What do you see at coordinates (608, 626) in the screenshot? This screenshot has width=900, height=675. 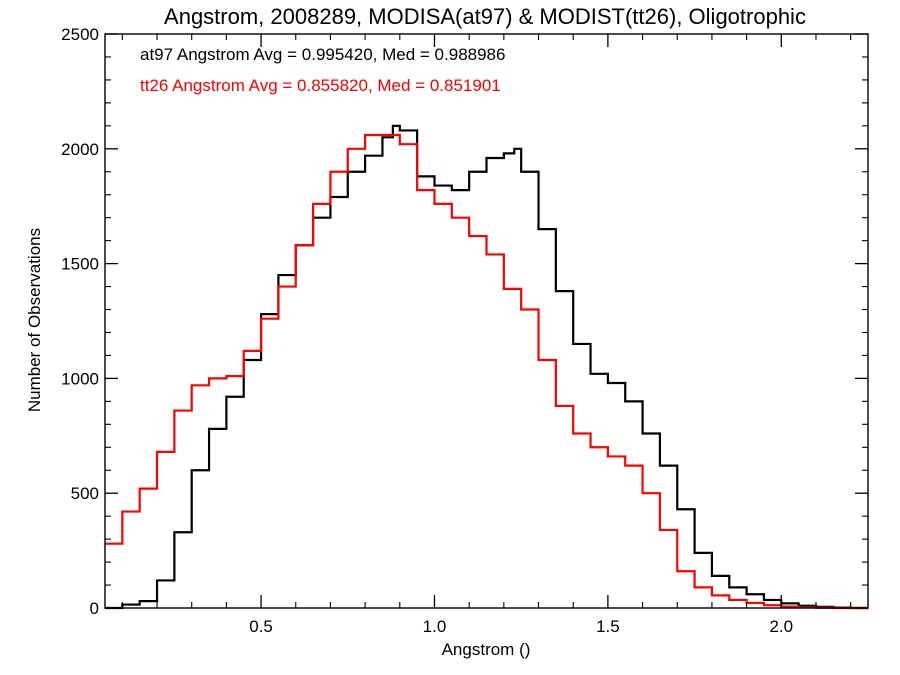 I see `x-tick-label: 1.5` at bounding box center [608, 626].